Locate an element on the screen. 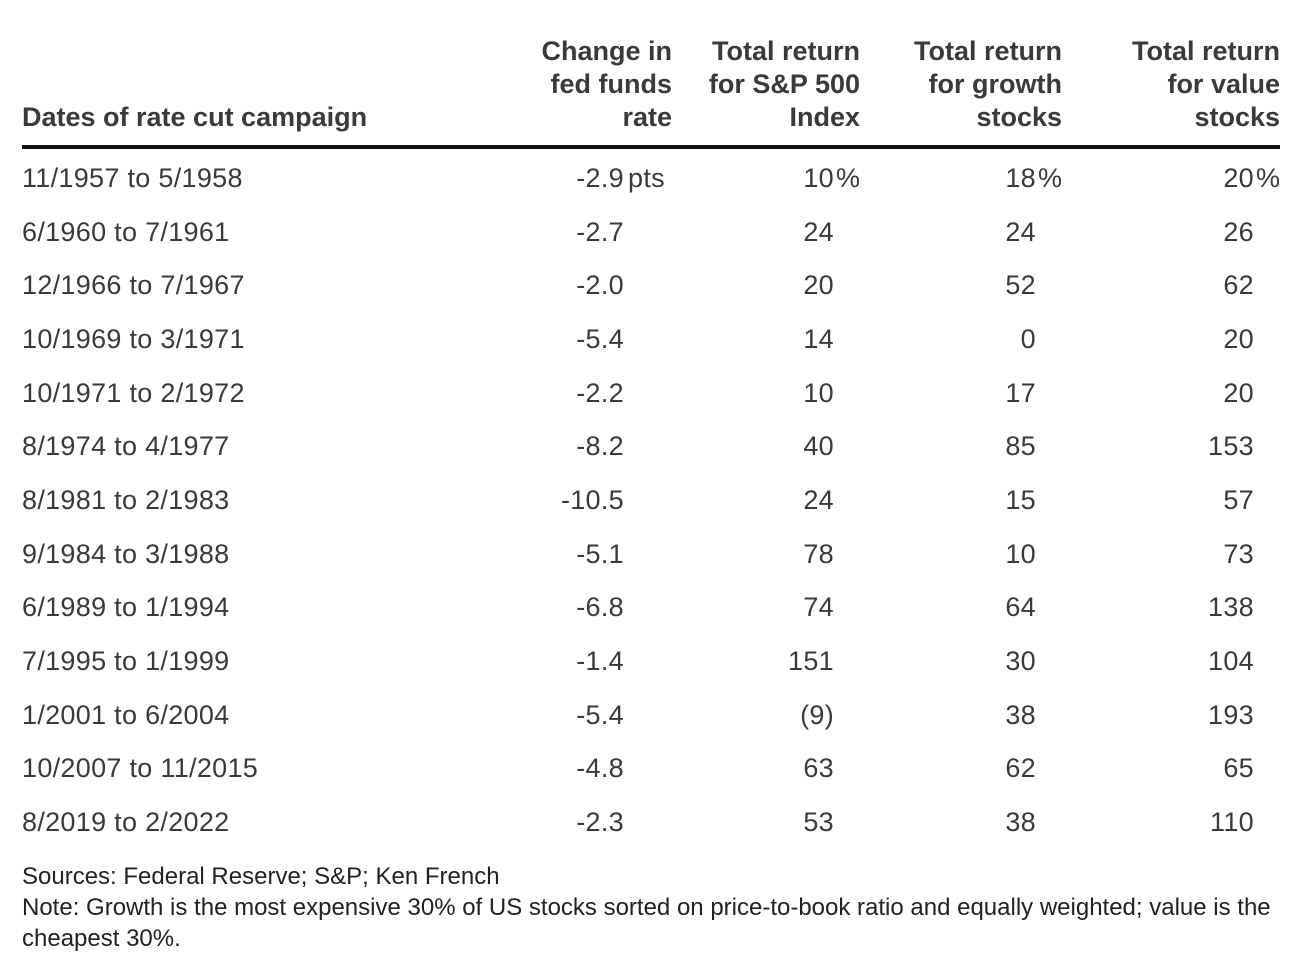 This screenshot has height=974, width=1296. cell-growth-return: 15 is located at coordinates (1020, 499).